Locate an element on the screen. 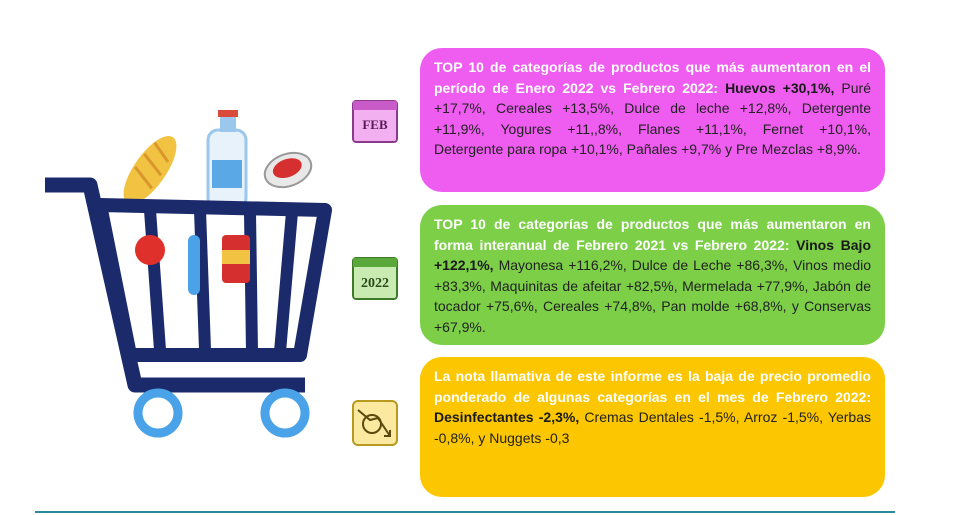  icon-label: FEB is located at coordinates (375, 124).